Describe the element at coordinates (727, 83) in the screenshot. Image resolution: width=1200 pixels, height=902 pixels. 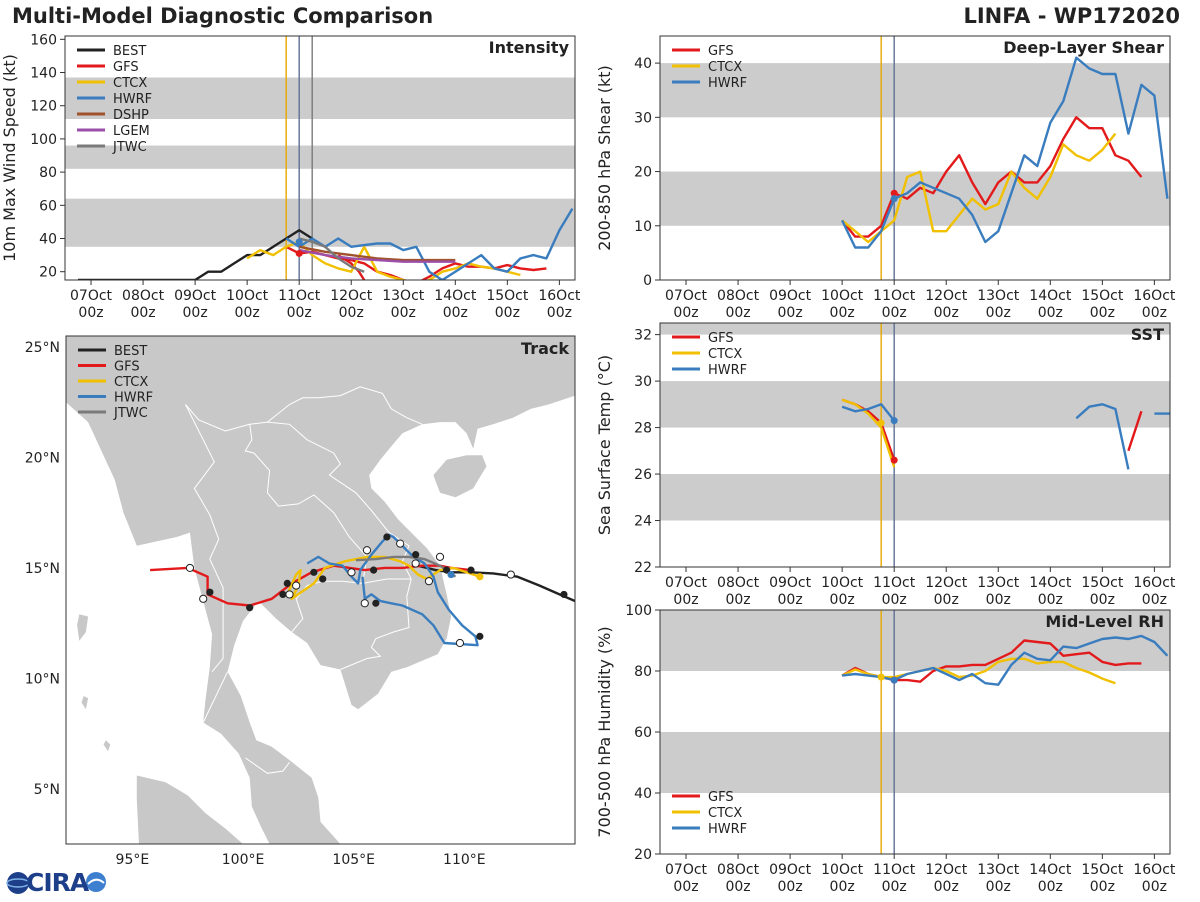
I see `legend-label: HWRF` at that location.